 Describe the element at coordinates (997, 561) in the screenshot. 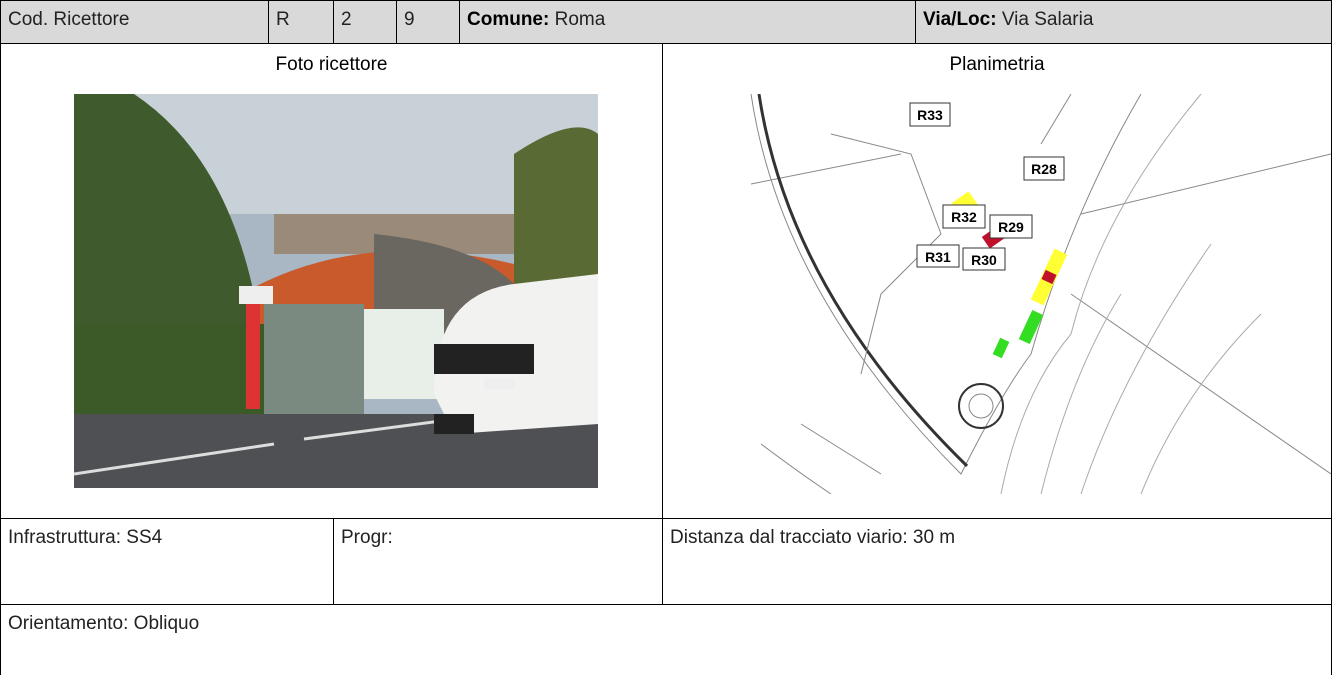

I see `distance-cell: Distanza dal tracciato viario: 30 m` at that location.